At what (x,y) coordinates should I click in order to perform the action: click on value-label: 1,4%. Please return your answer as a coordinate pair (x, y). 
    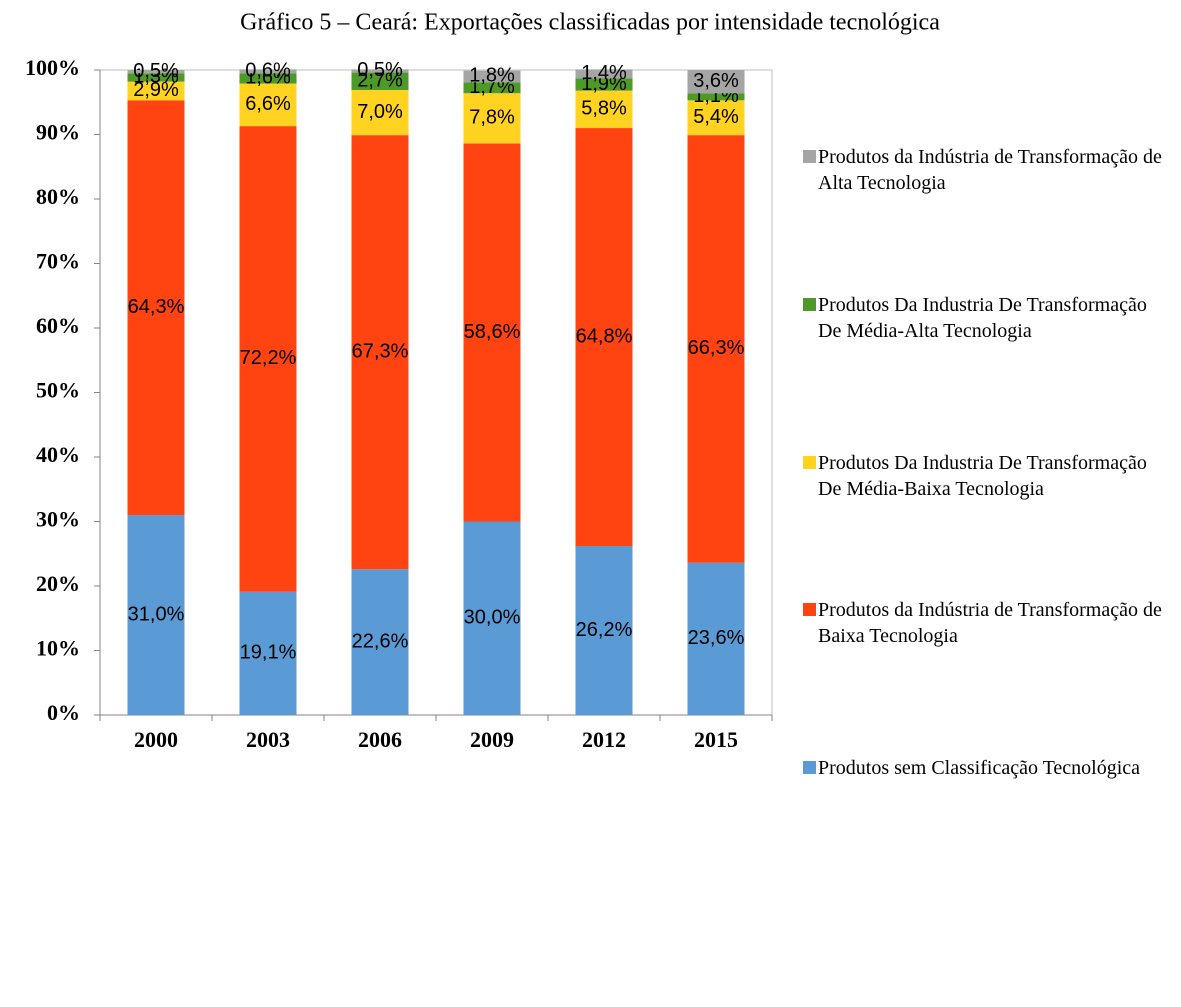
    Looking at the image, I should click on (604, 73).